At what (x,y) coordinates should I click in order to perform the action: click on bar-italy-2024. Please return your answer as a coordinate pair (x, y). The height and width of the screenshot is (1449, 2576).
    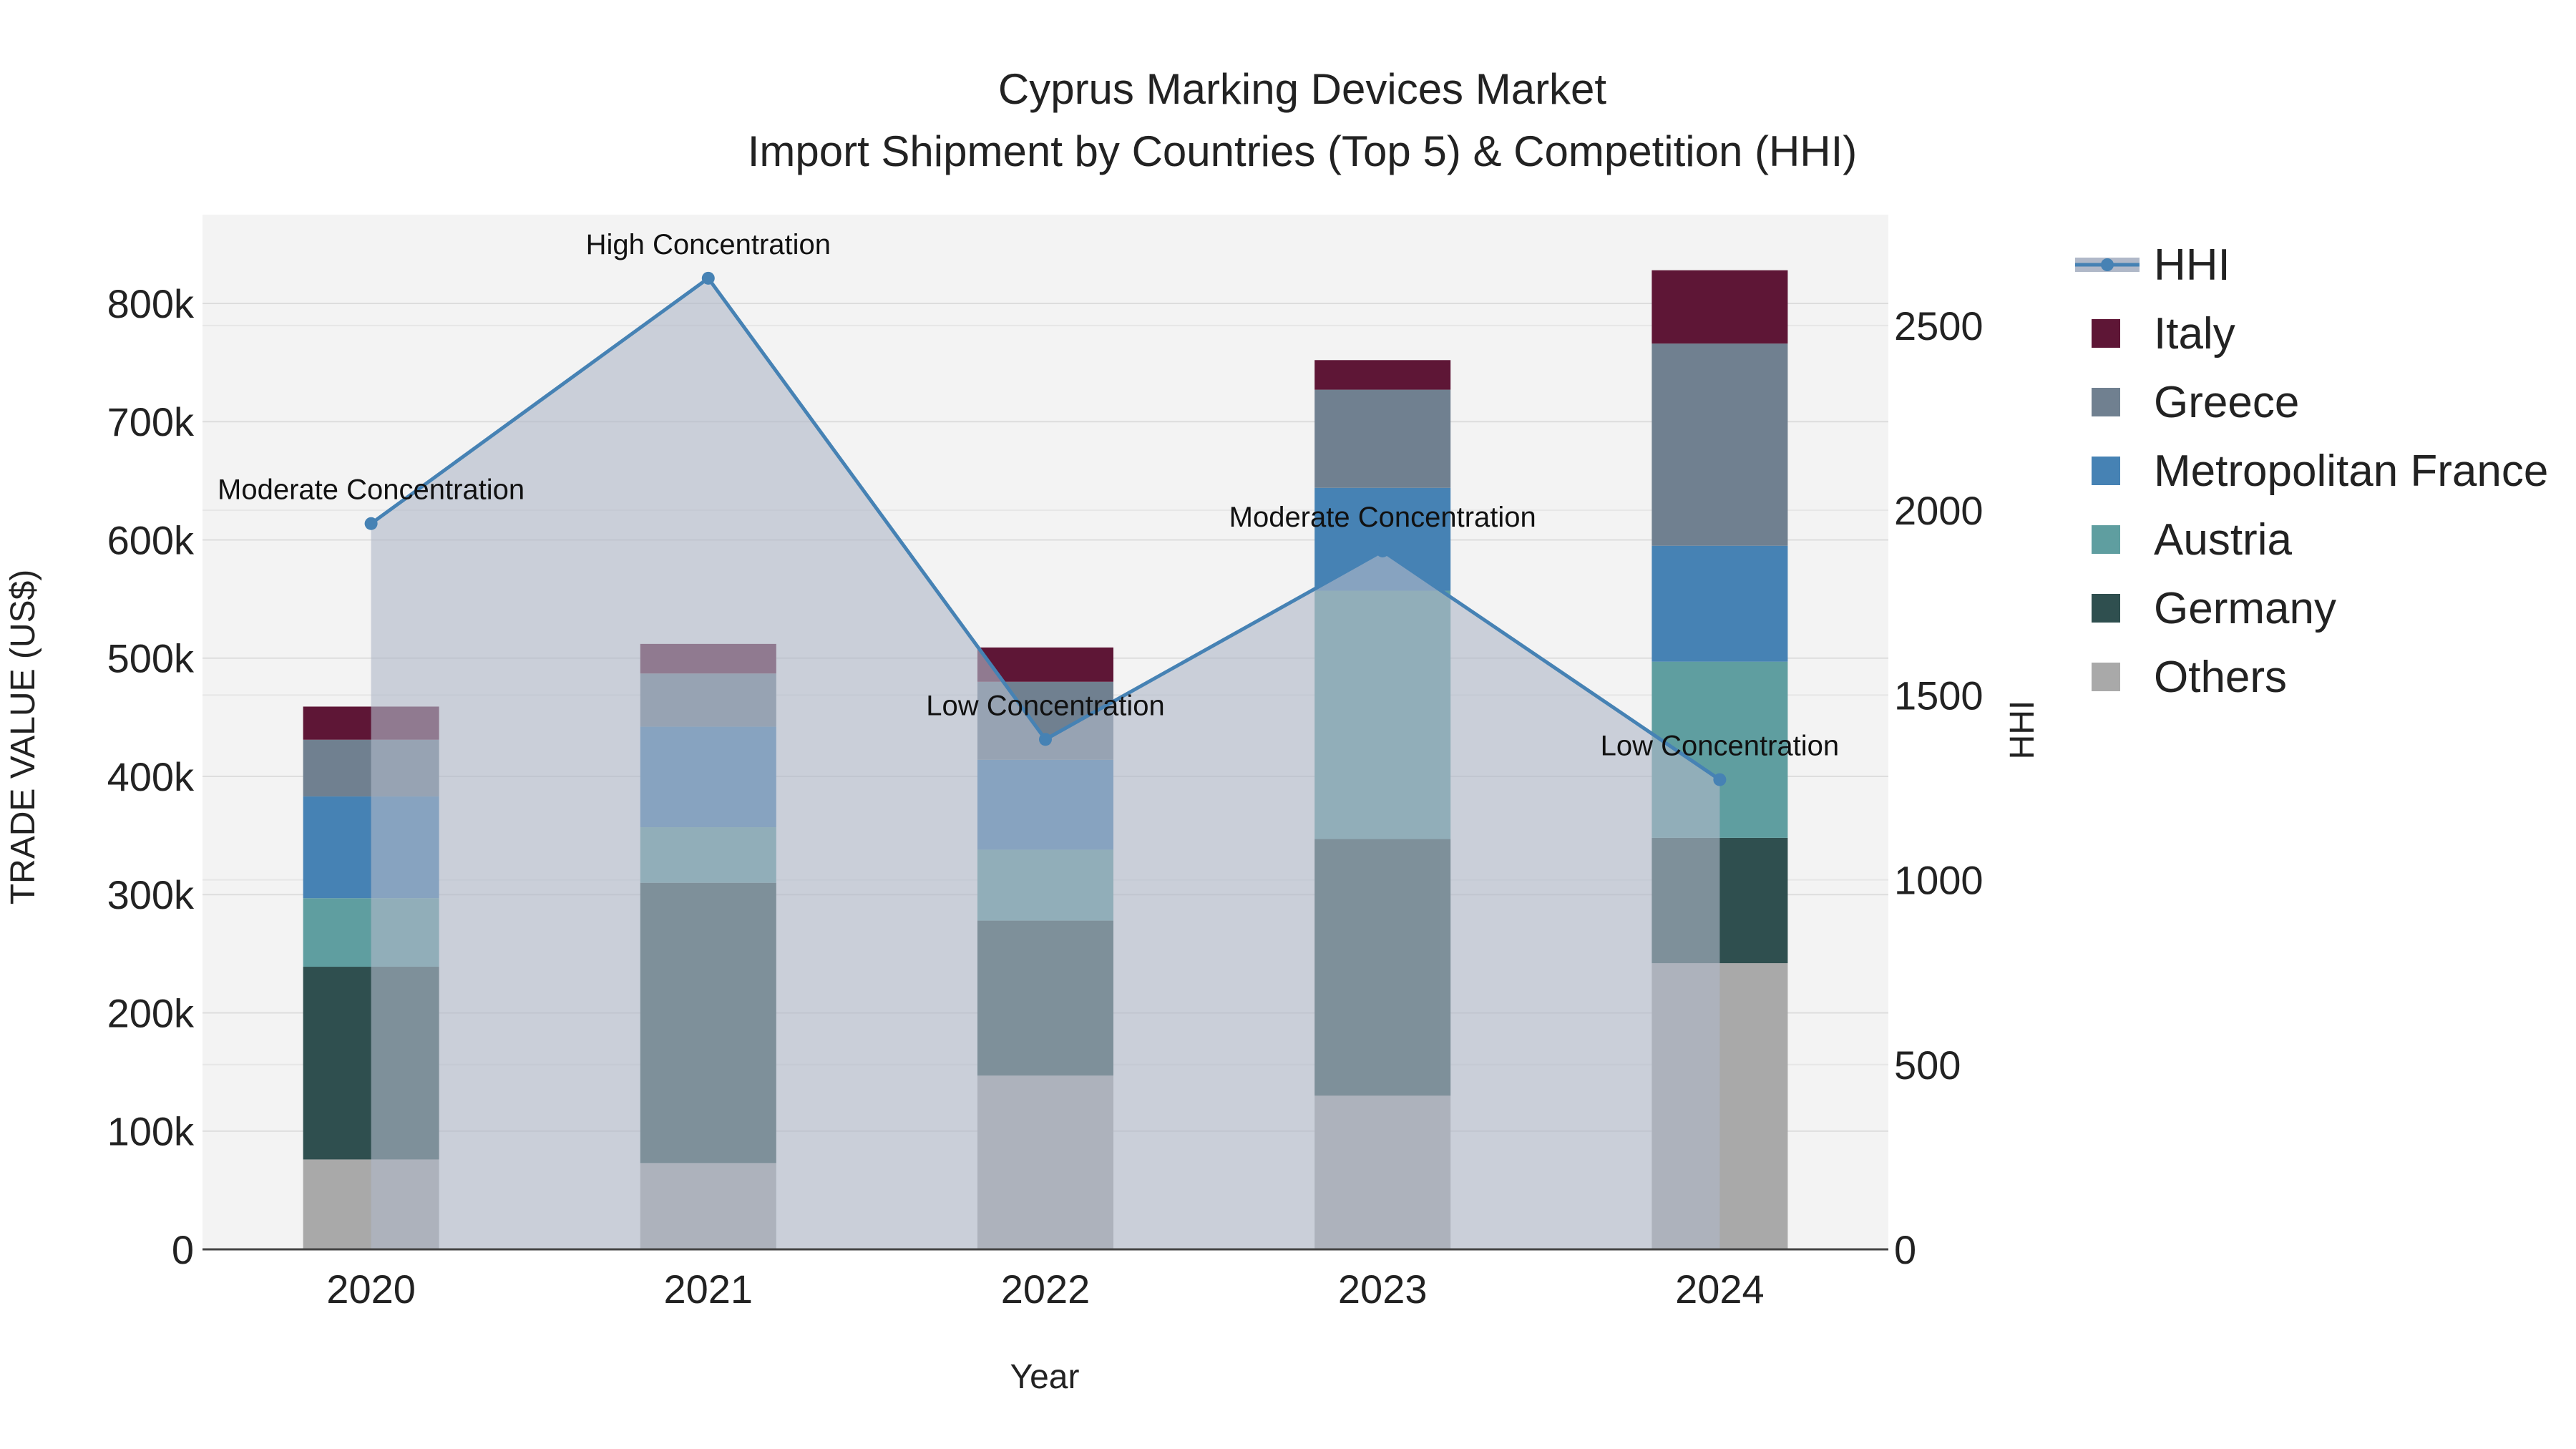
    Looking at the image, I should click on (1720, 307).